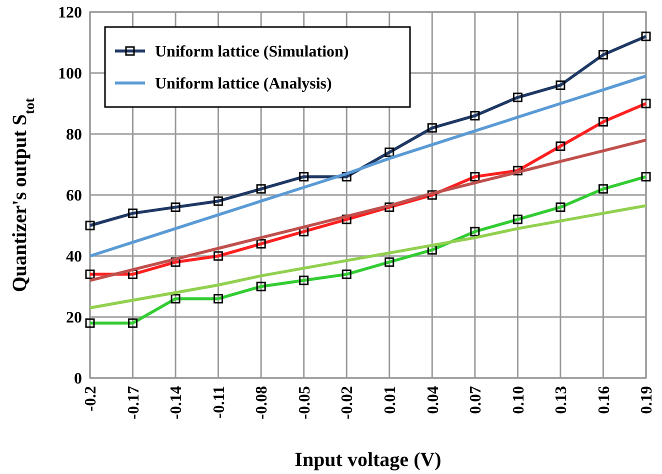 This screenshot has width=662, height=474. I want to click on x-tick-label: -0.08, so click(262, 403).